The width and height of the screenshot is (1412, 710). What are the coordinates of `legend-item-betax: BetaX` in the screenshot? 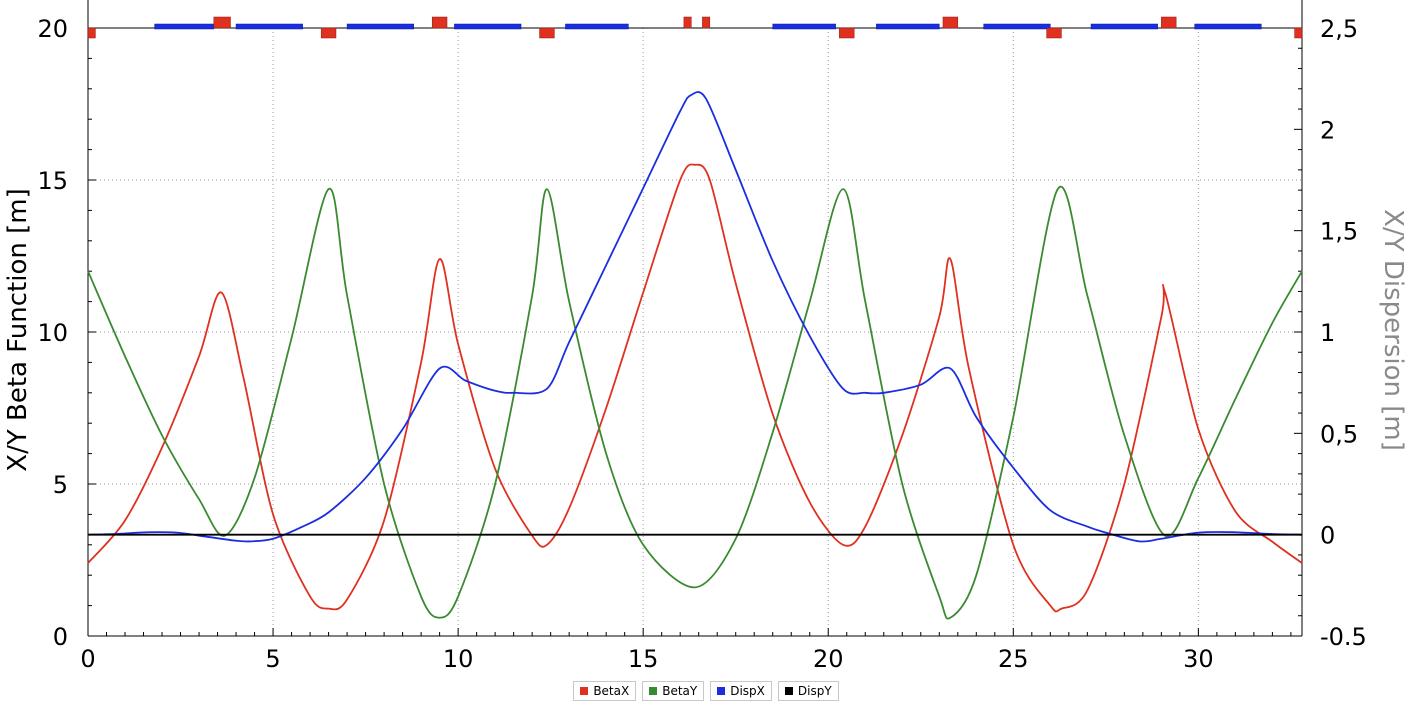 It's located at (605, 691).